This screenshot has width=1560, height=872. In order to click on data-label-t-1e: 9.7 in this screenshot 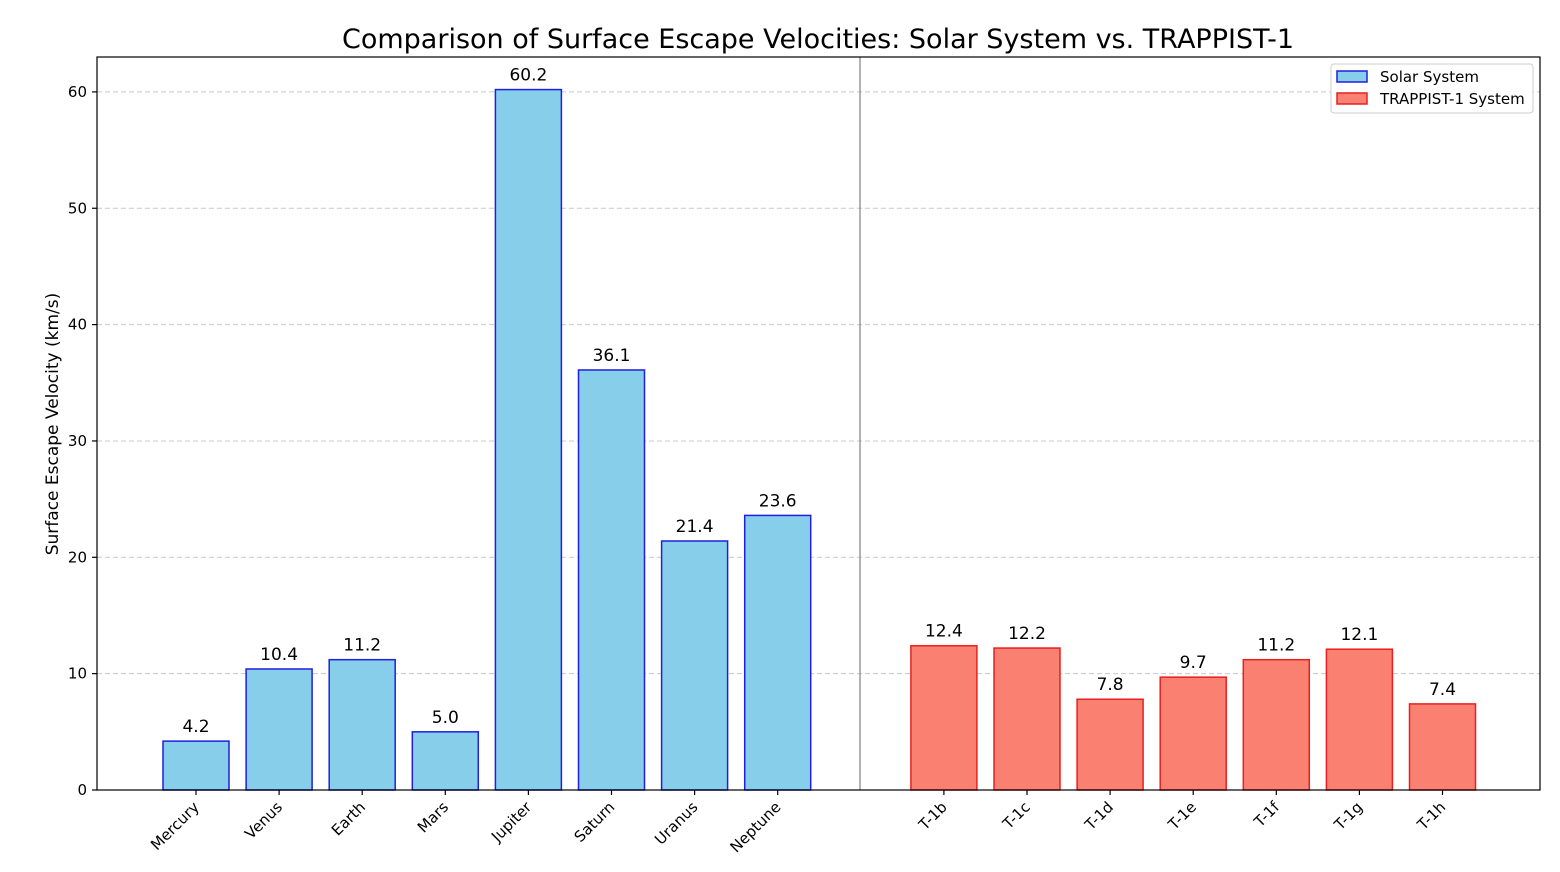, I will do `click(1193, 663)`.